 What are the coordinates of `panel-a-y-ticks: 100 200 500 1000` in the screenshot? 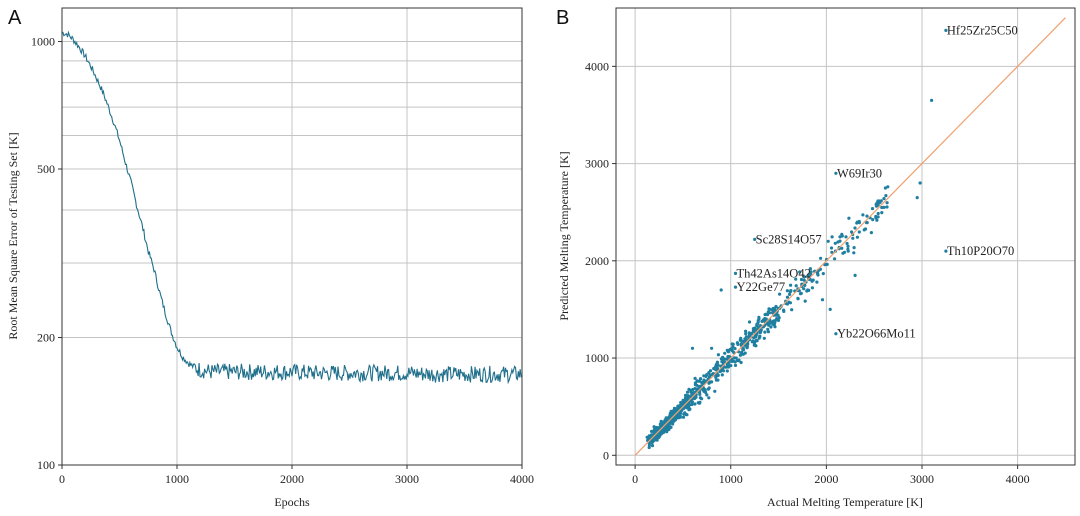 It's located at (46, 253).